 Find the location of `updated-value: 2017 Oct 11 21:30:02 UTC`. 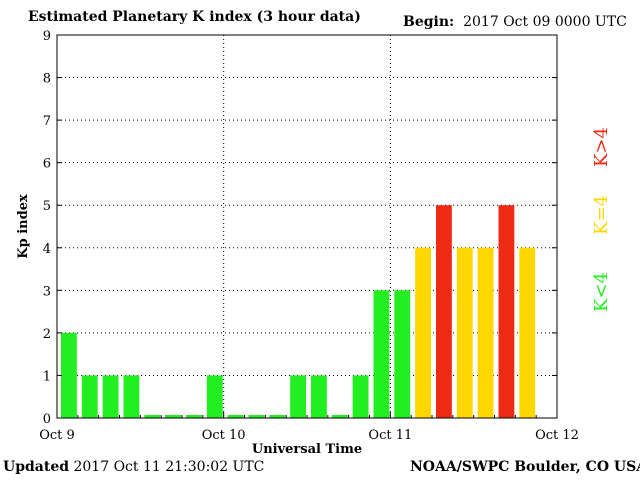

updated-value: 2017 Oct 11 21:30:02 UTC is located at coordinates (169, 467).